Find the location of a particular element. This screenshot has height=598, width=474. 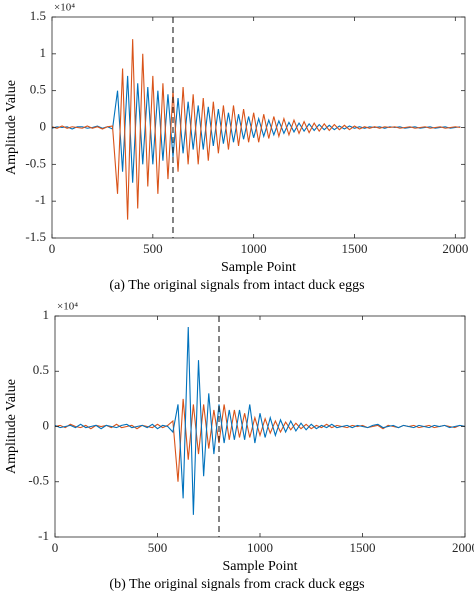

y-tick-label: 1.5 is located at coordinates (38, 15).